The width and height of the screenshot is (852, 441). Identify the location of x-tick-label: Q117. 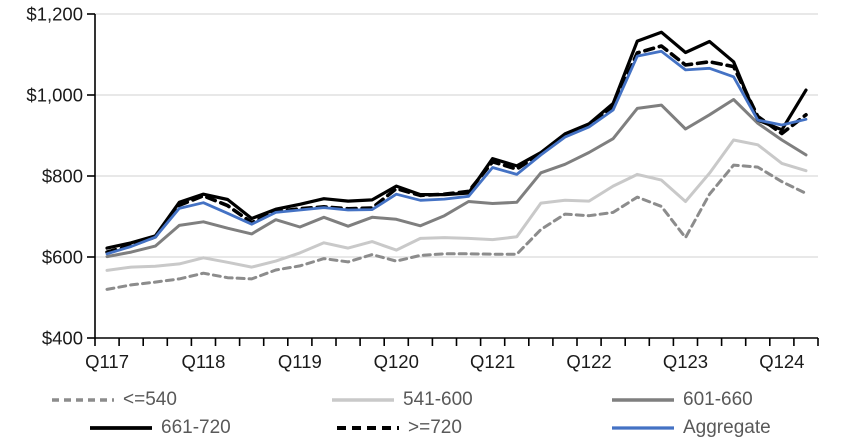
(107, 361).